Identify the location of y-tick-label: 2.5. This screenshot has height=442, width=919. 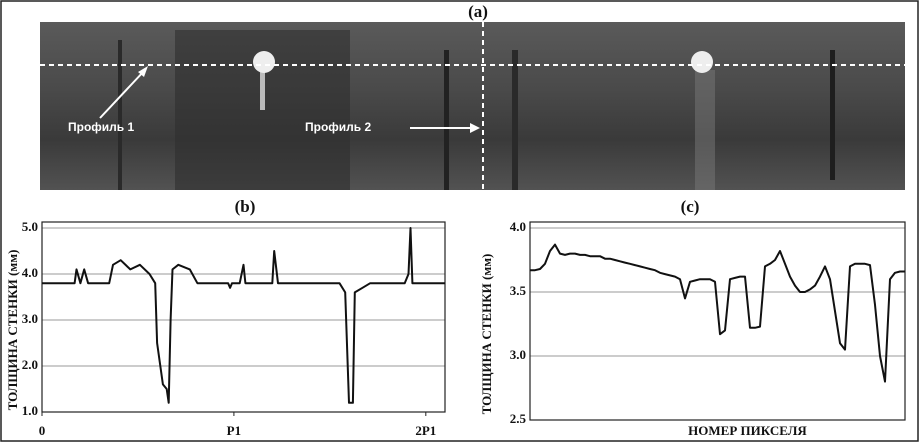
(518, 418).